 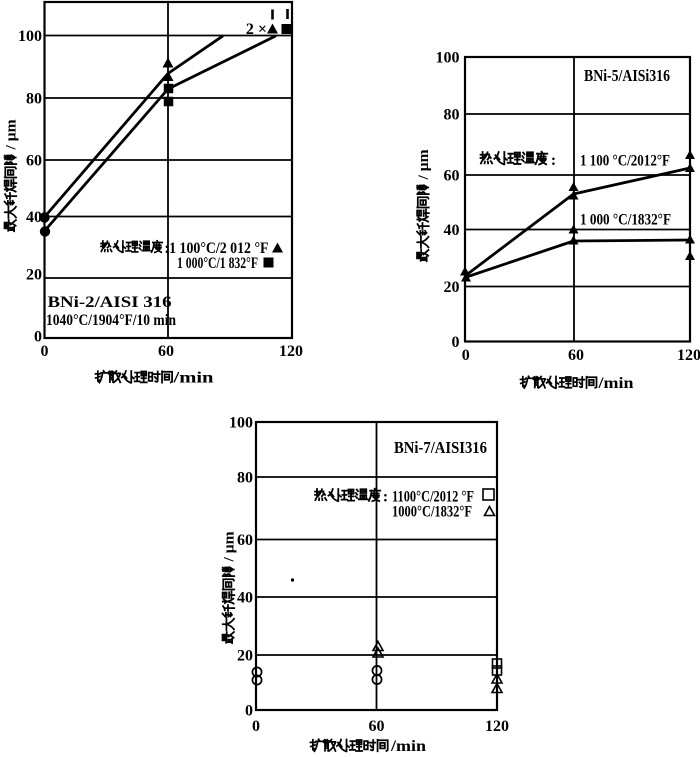 What do you see at coordinates (217, 263) in the screenshot?
I see `svg-text: 1 000°C/1 832°F` at bounding box center [217, 263].